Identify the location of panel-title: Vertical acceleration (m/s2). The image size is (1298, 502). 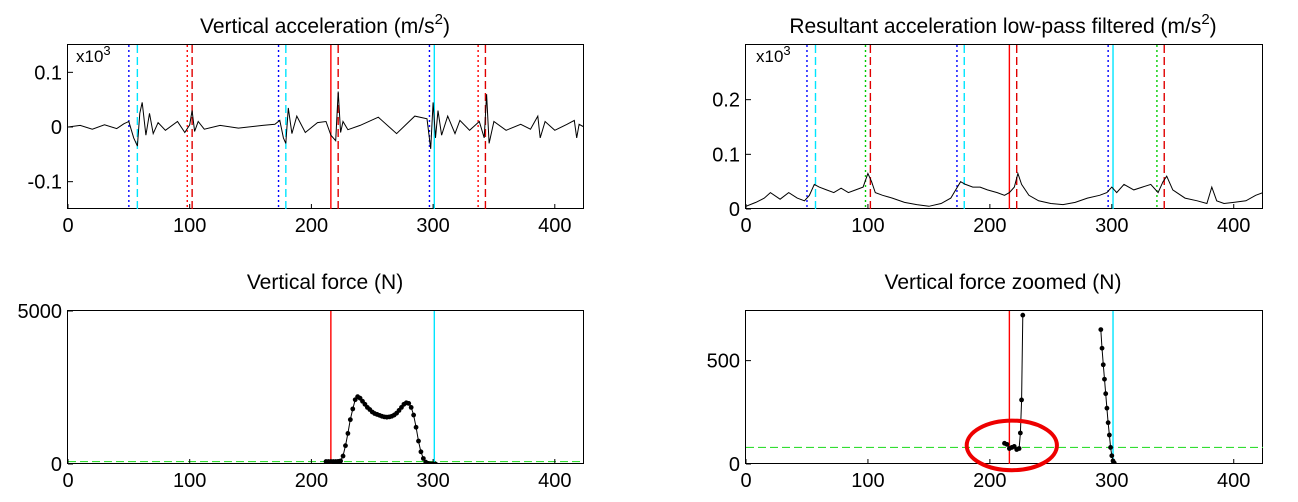
(325, 24).